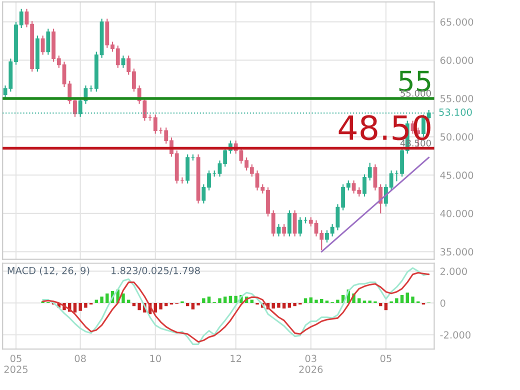  I want to click on y-tick-label: 2.000, so click(453, 272).